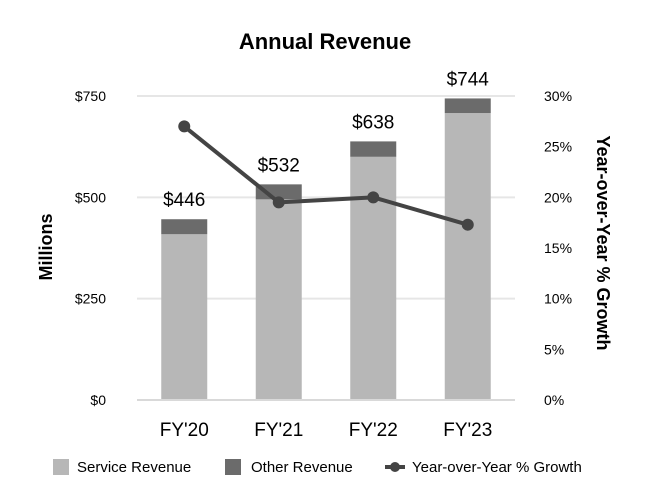  Describe the element at coordinates (90, 96) in the screenshot. I see `y-tick-label: $750` at that location.